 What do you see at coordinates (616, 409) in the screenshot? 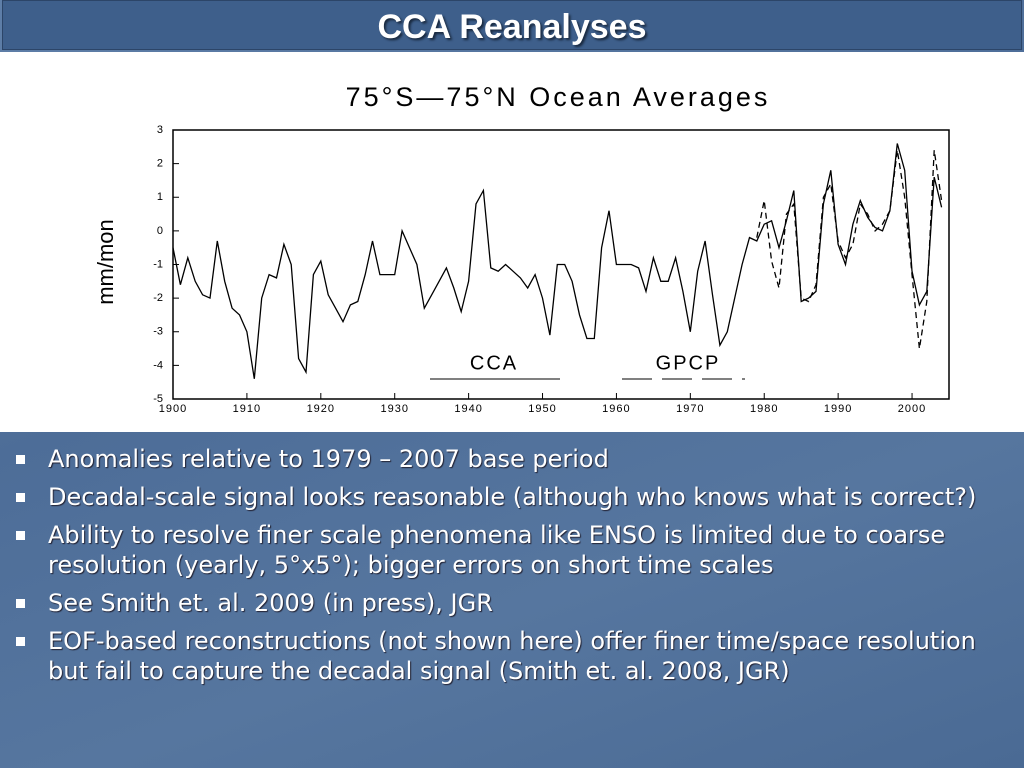
I see `x-tick-label: 1960` at bounding box center [616, 409].